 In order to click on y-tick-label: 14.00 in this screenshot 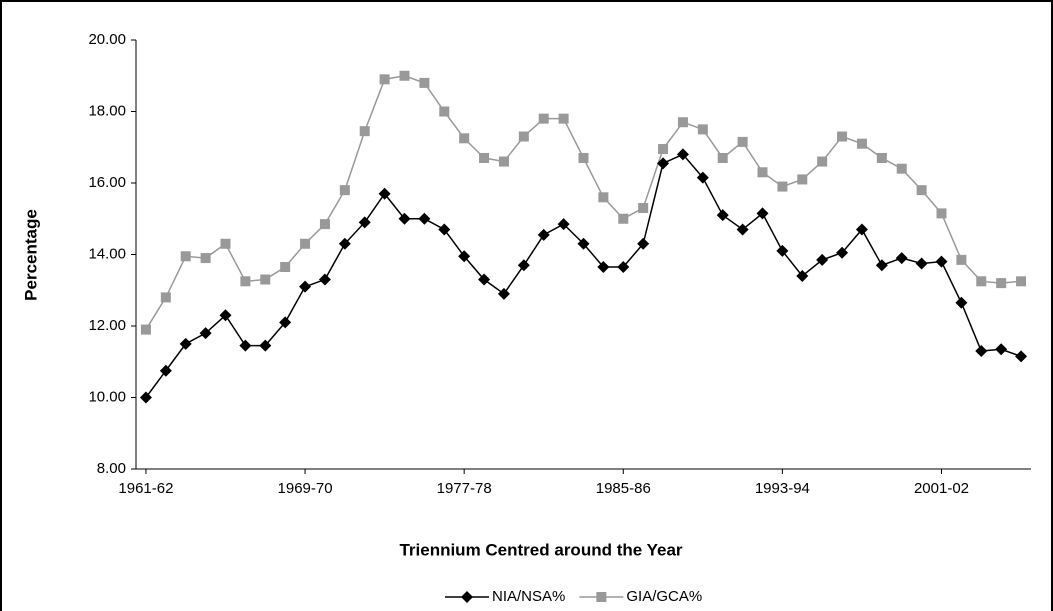, I will do `click(107, 253)`.